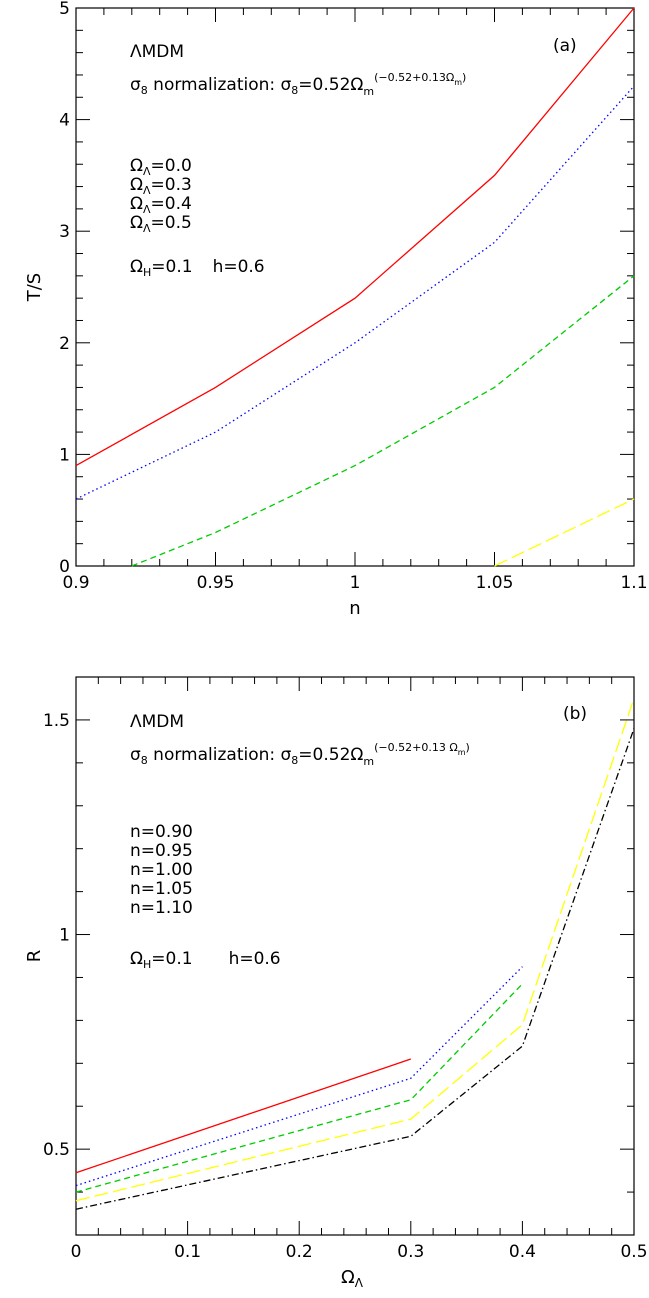  What do you see at coordinates (299, 1252) in the screenshot?
I see `x-tick-label: 0.2` at bounding box center [299, 1252].